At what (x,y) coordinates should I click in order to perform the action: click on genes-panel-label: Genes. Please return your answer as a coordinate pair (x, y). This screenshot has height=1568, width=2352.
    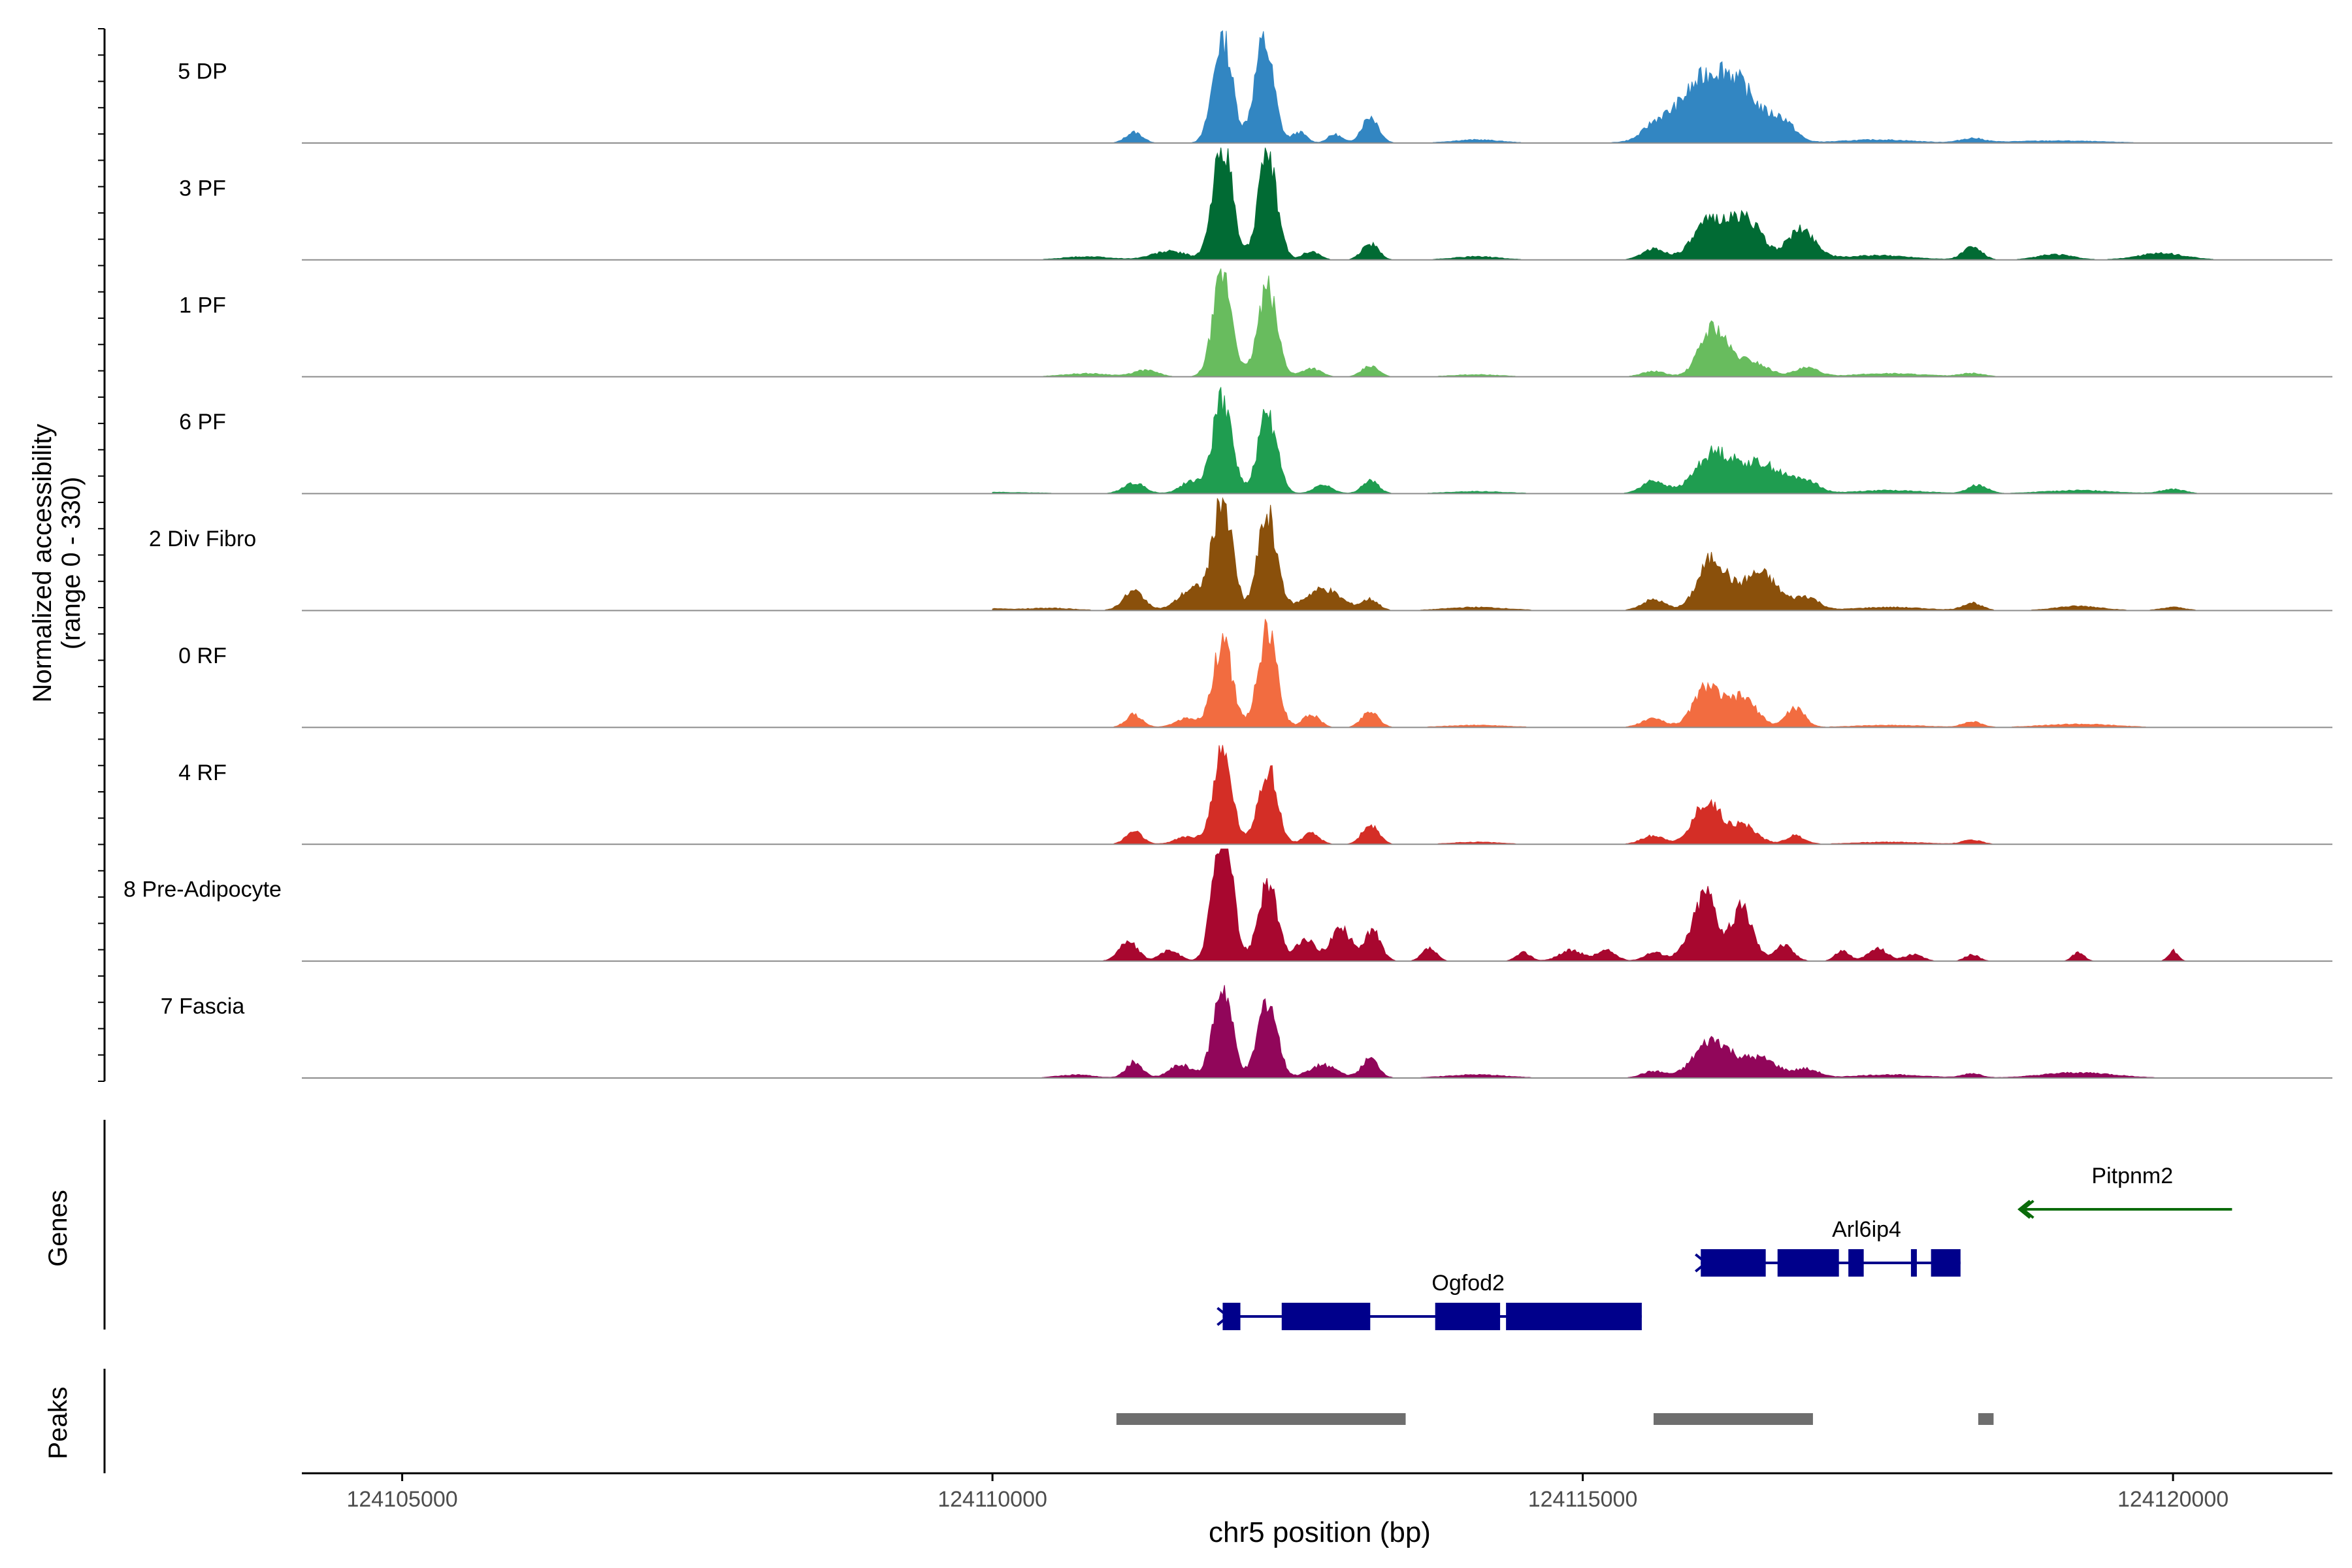
    Looking at the image, I should click on (58, 1228).